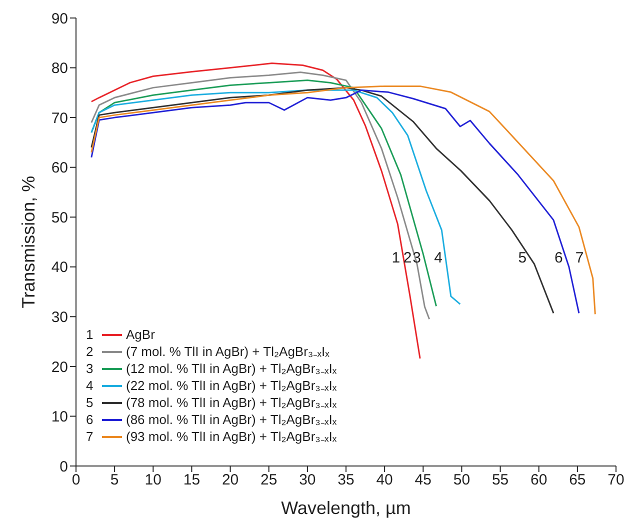 This screenshot has height=526, width=639. Describe the element at coordinates (153, 480) in the screenshot. I see `x-tick-label: 10` at that location.